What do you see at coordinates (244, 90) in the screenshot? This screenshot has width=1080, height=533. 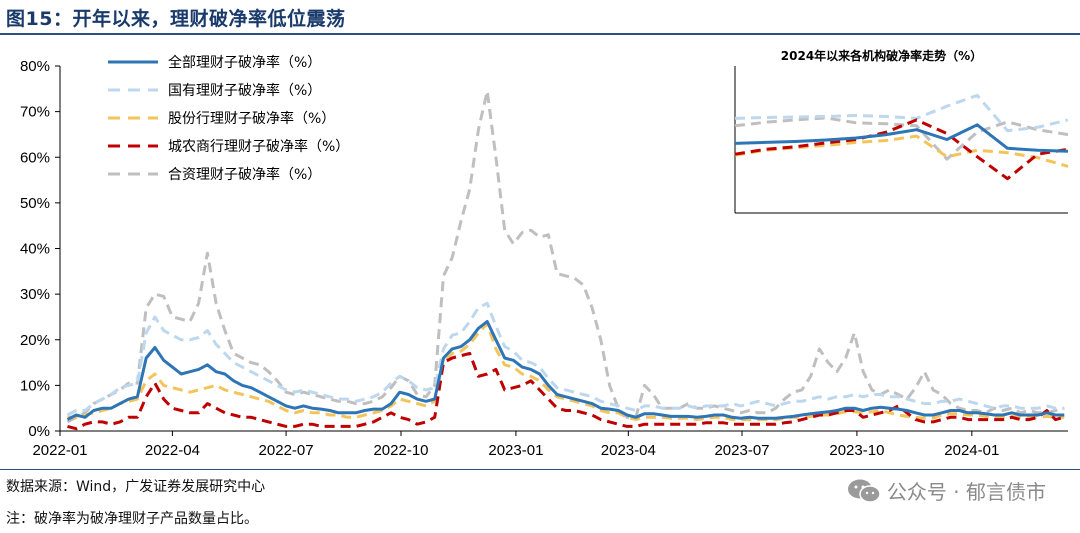 I see `legend-label-1: 国有理财子破净率（%）` at bounding box center [244, 90].